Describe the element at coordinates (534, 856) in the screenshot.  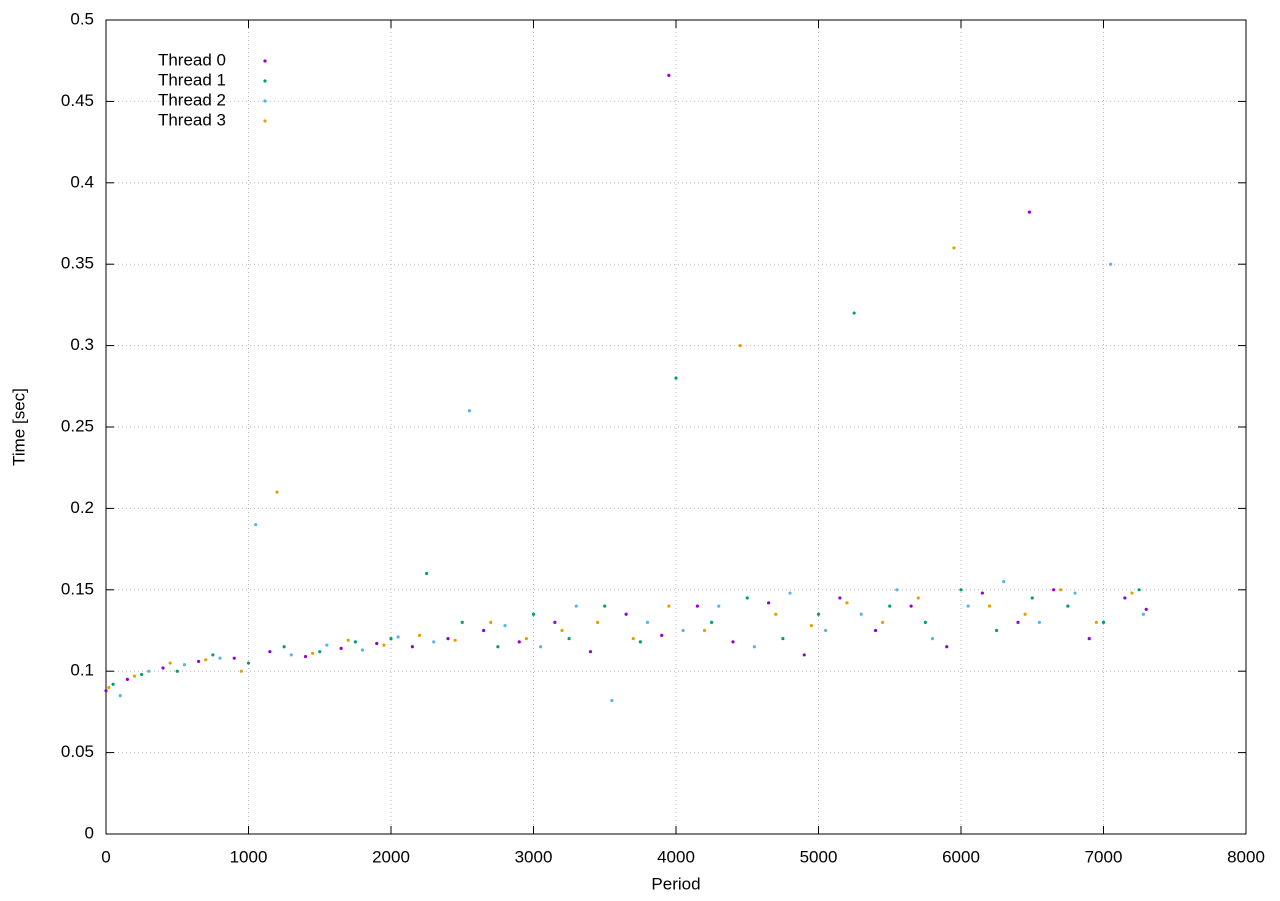
I see `x-tick-label: 3000` at that location.